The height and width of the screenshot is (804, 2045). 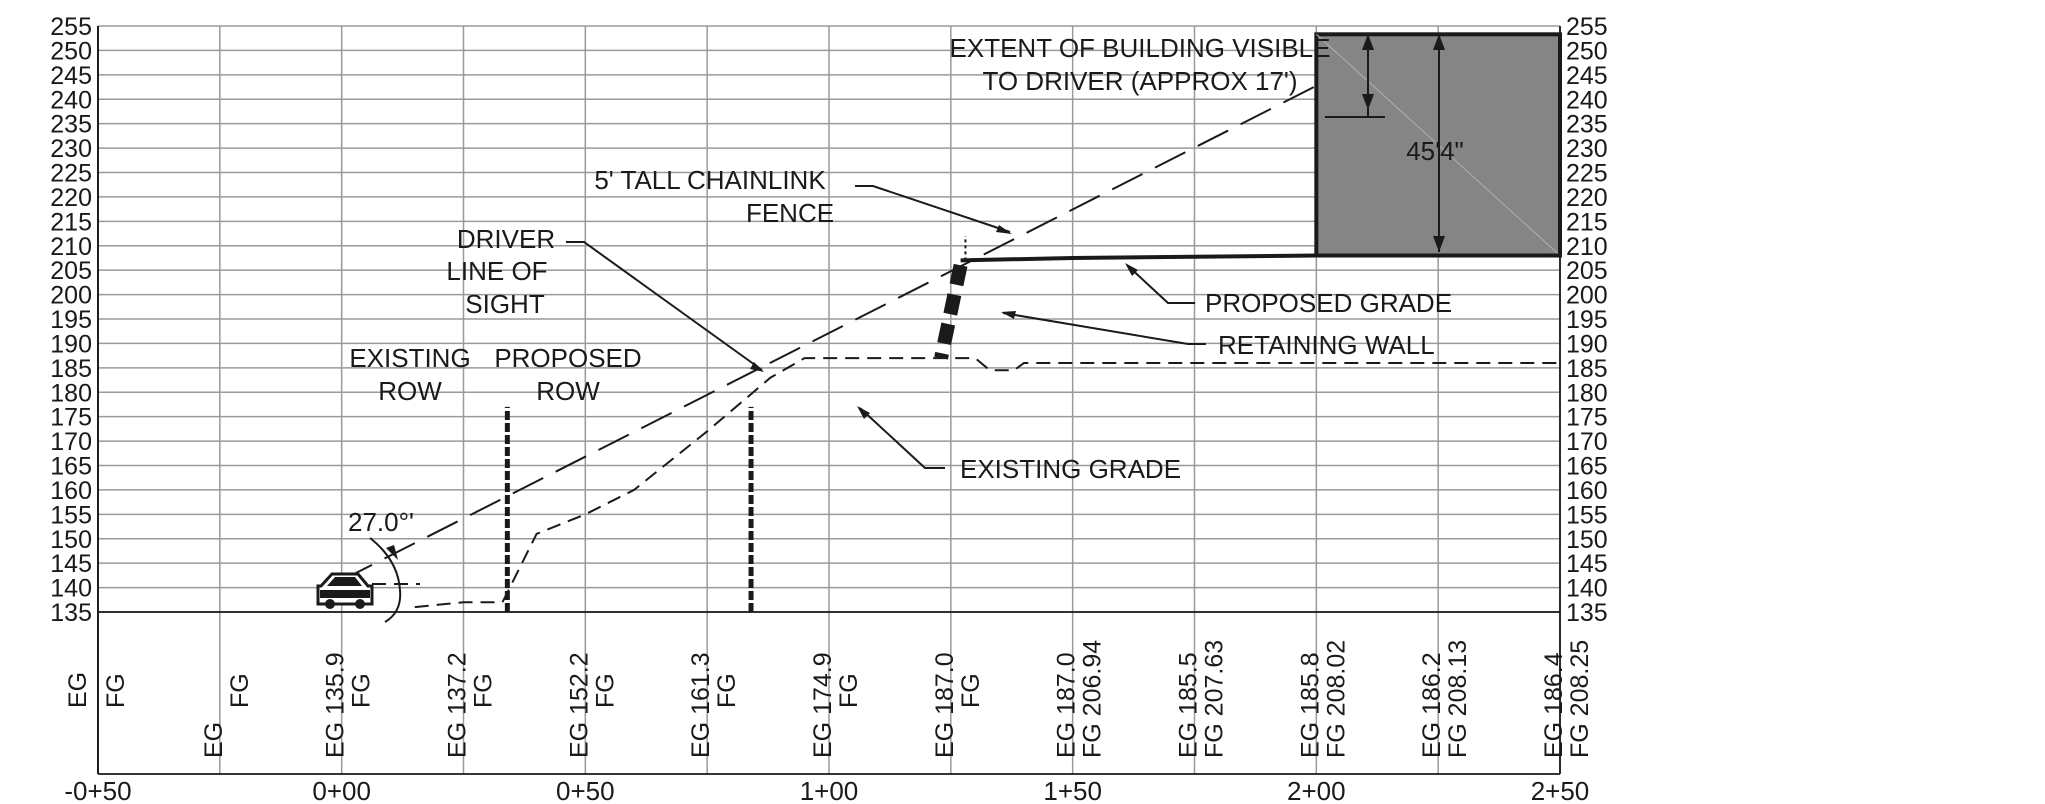 What do you see at coordinates (1587, 418) in the screenshot?
I see `elevation-tick-label-right: 175` at bounding box center [1587, 418].